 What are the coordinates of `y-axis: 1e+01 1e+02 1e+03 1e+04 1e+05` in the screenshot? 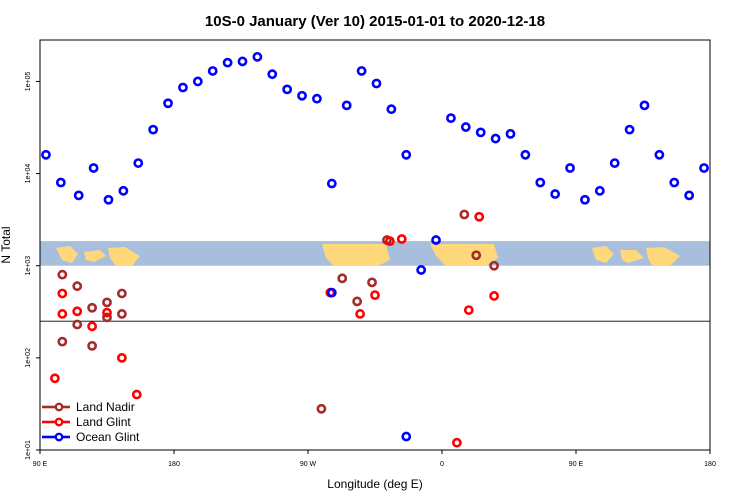 It's located at (32, 266).